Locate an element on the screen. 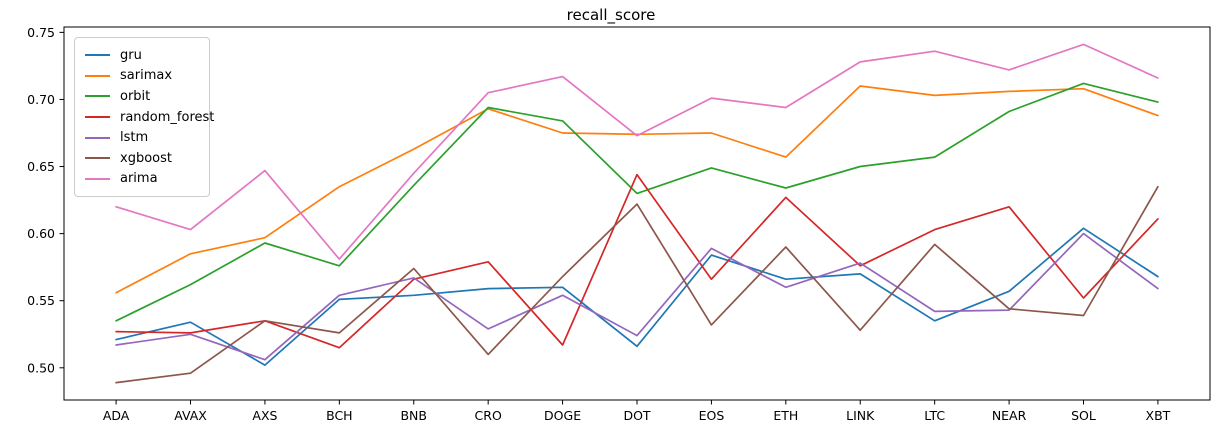 The image size is (1222, 435). x-tick-label: XBT is located at coordinates (1158, 415).